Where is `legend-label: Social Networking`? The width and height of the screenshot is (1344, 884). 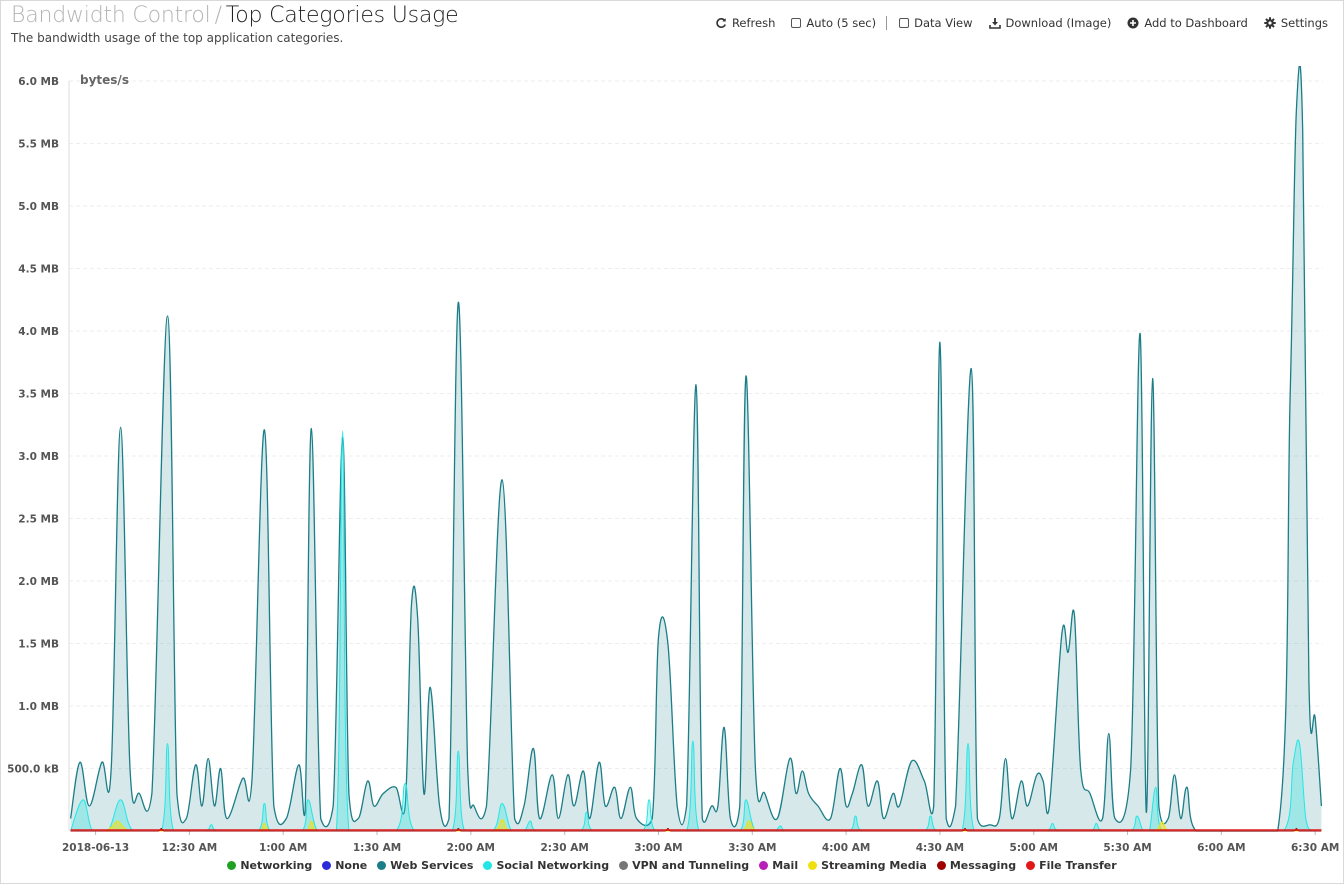
legend-label: Social Networking is located at coordinates (553, 865).